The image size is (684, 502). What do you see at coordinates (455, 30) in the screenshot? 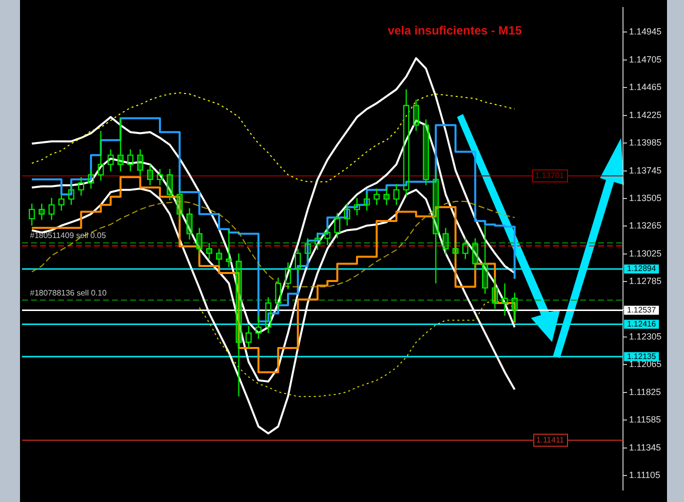
I see `text: vela insuficientes - M15` at bounding box center [455, 30].